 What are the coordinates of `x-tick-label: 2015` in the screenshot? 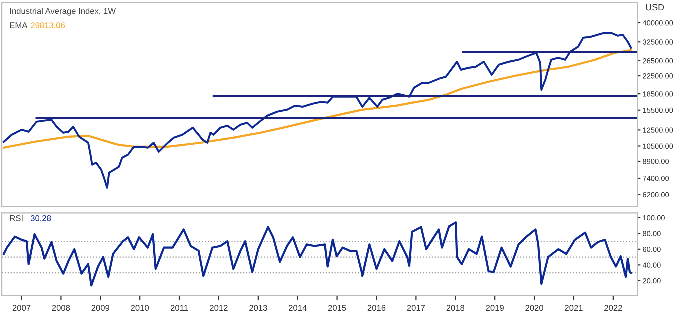 It's located at (337, 308).